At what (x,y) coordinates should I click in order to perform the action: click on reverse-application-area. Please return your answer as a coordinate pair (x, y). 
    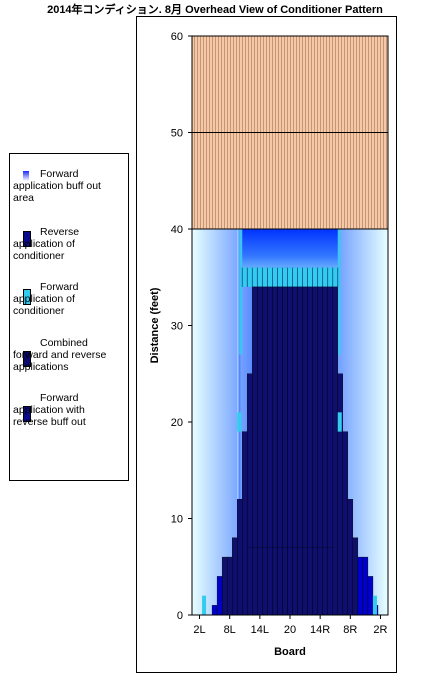
    Looking at the image, I should click on (290, 248).